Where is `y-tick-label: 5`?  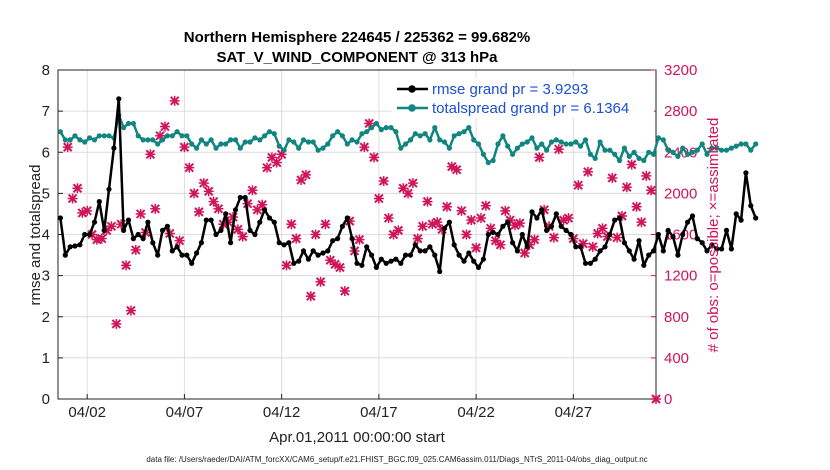
y-tick-label: 5 is located at coordinates (46, 193).